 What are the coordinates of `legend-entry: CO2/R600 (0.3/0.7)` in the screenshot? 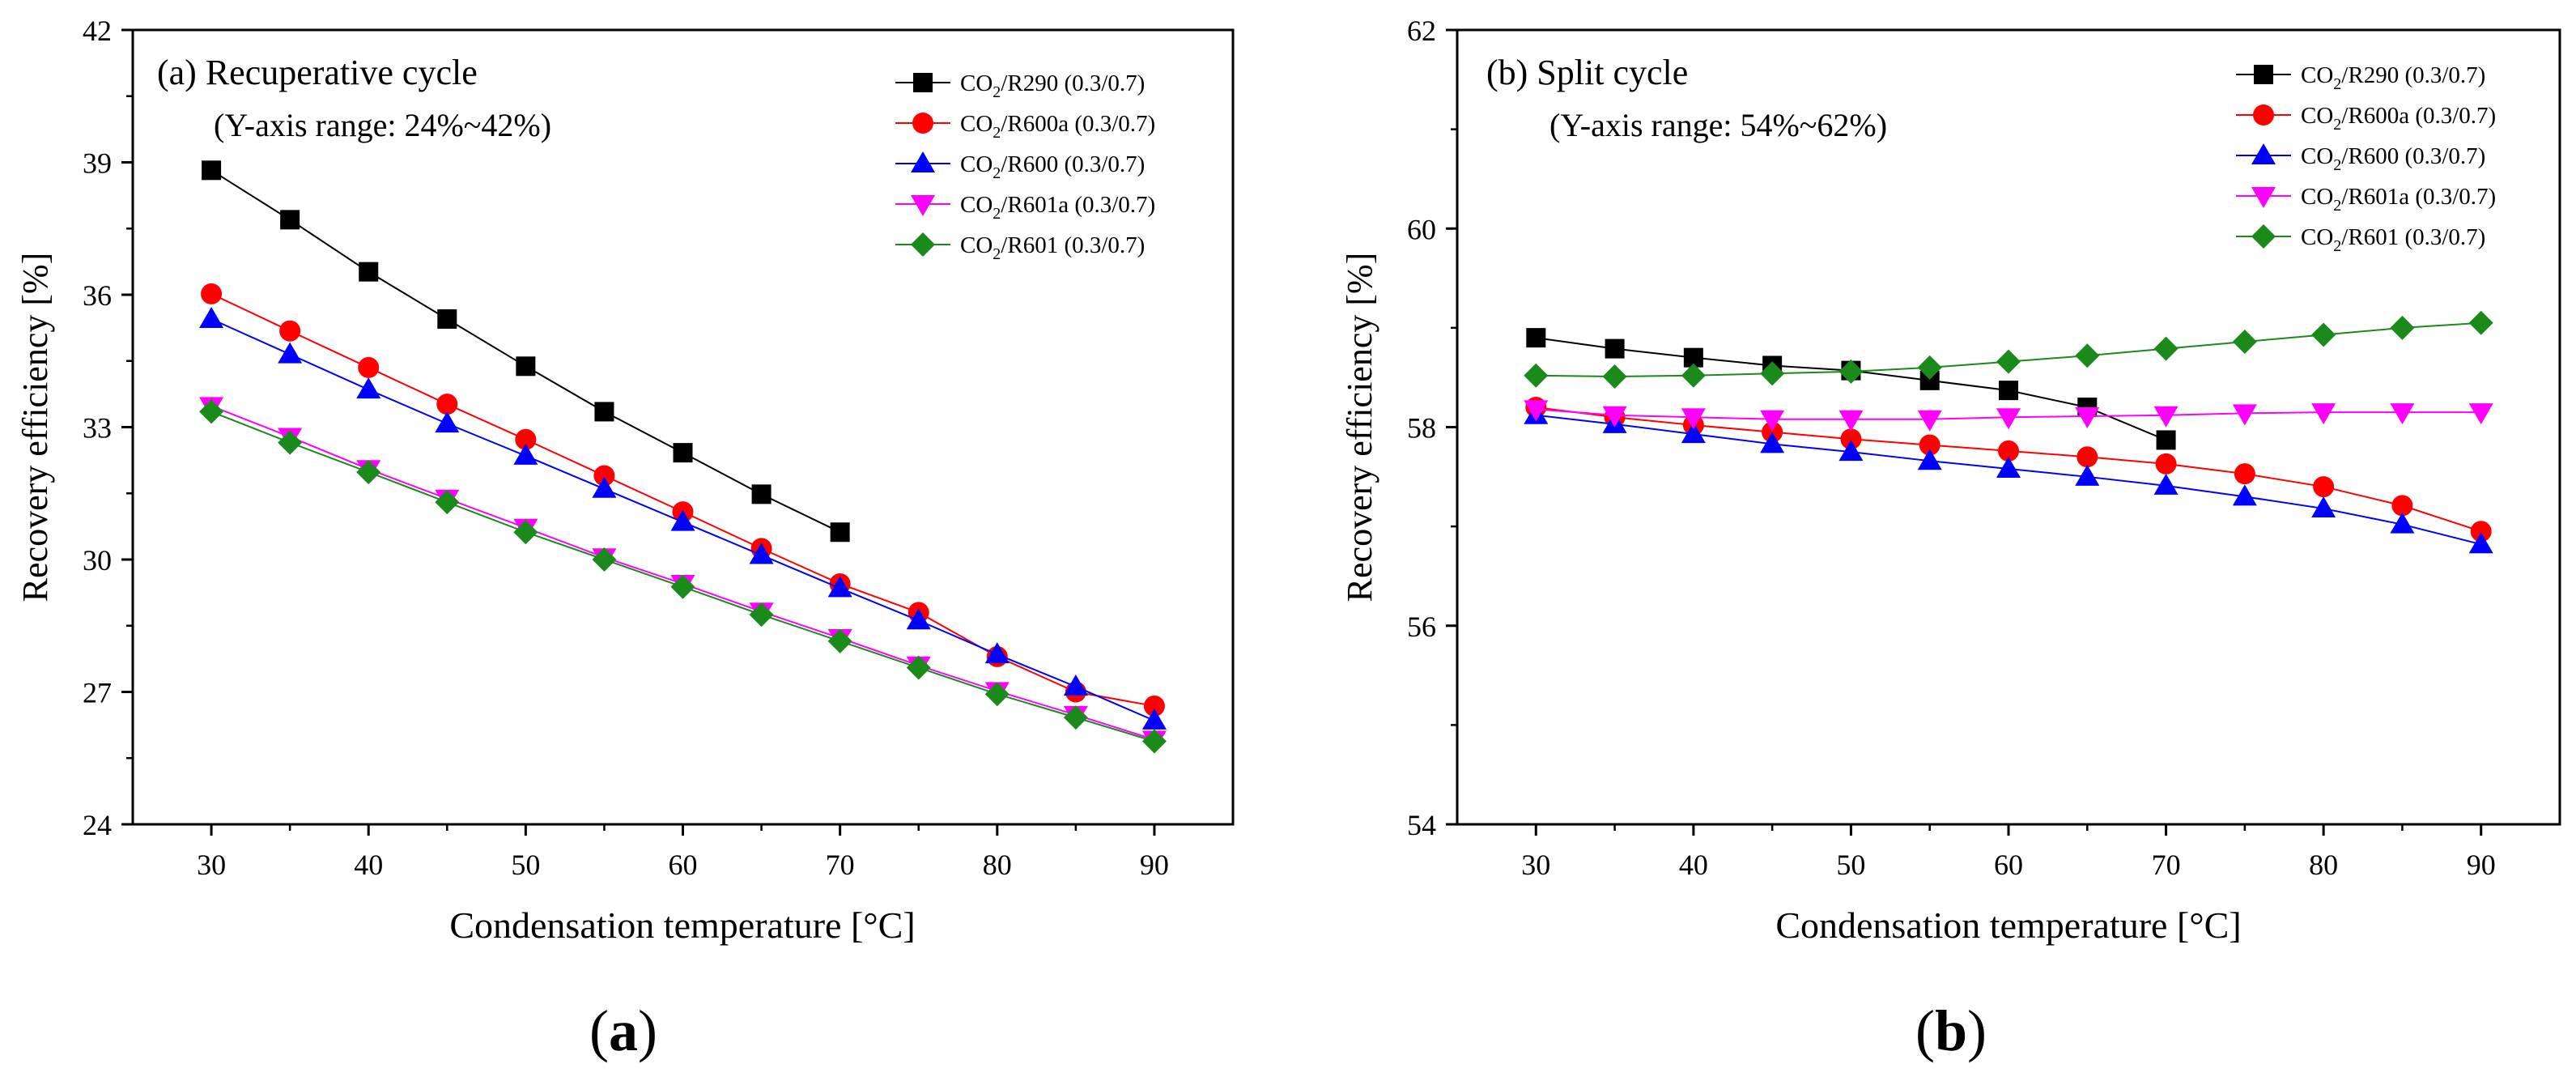 It's located at (2360, 158).